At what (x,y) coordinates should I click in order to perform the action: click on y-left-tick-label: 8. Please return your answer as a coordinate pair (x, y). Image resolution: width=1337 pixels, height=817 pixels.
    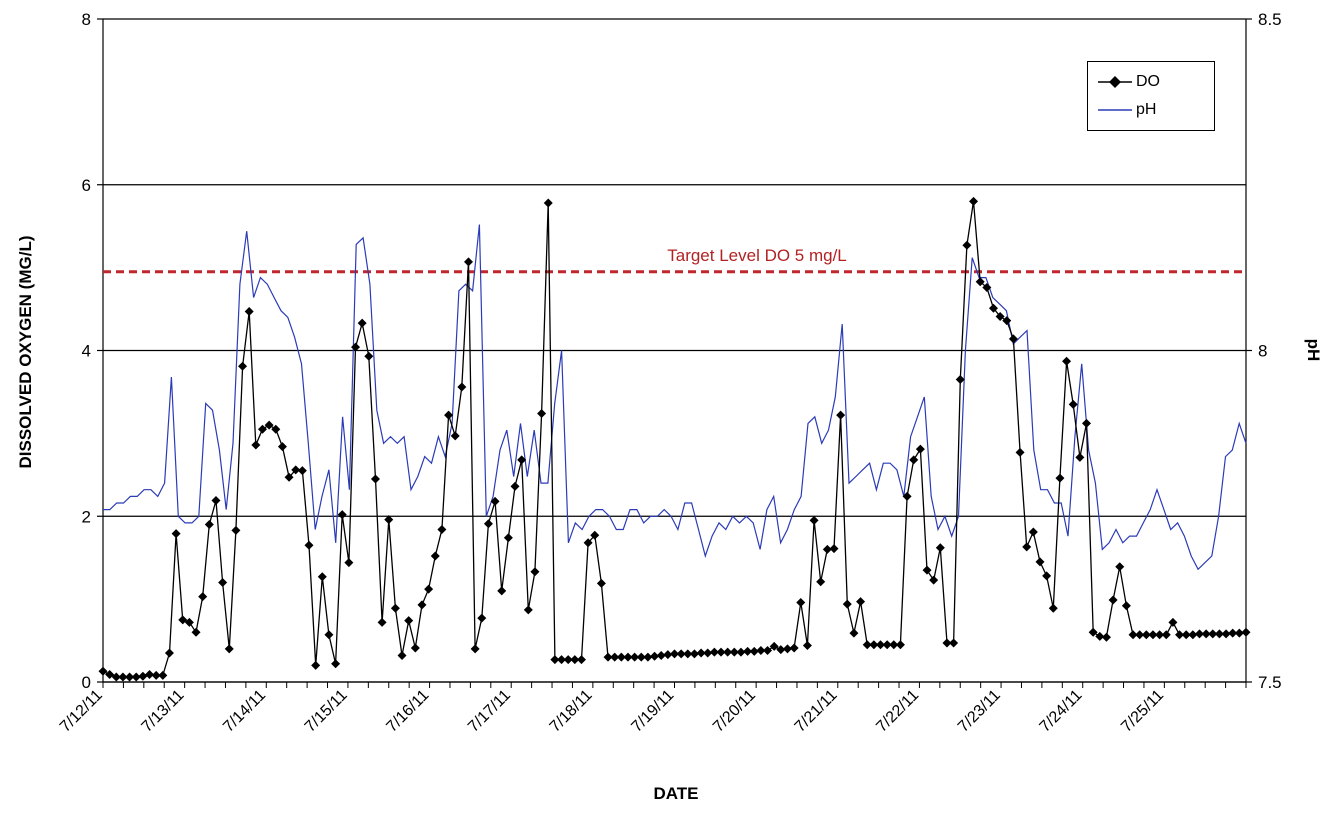
    Looking at the image, I should click on (86, 19).